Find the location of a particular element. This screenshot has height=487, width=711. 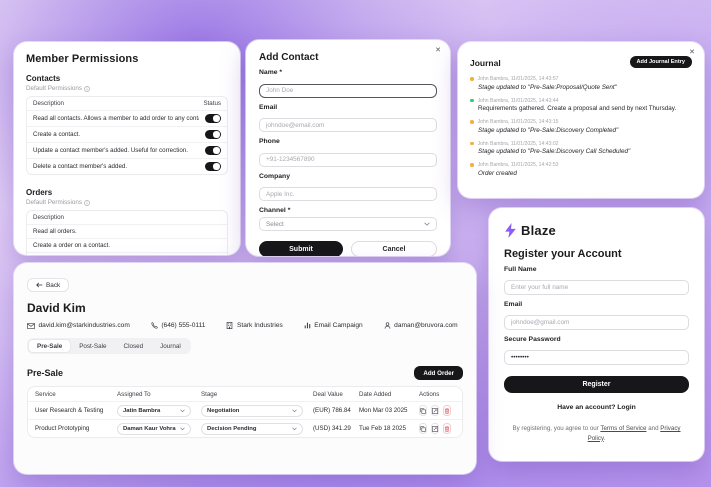

contact-phone: (646) 555-0111 is located at coordinates (178, 325).